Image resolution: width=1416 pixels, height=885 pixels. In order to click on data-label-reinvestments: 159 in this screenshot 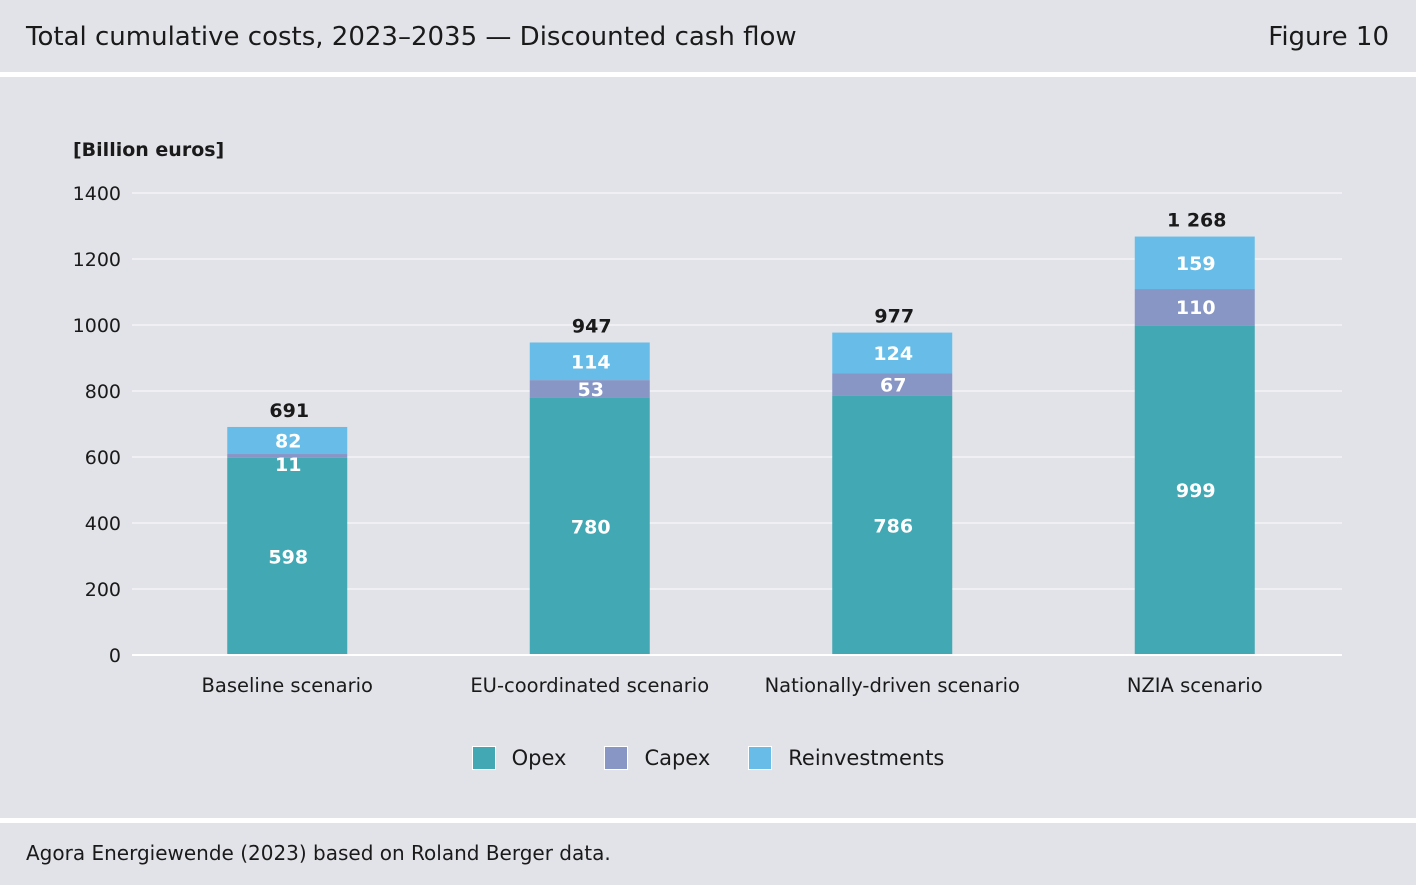, I will do `click(1196, 264)`.